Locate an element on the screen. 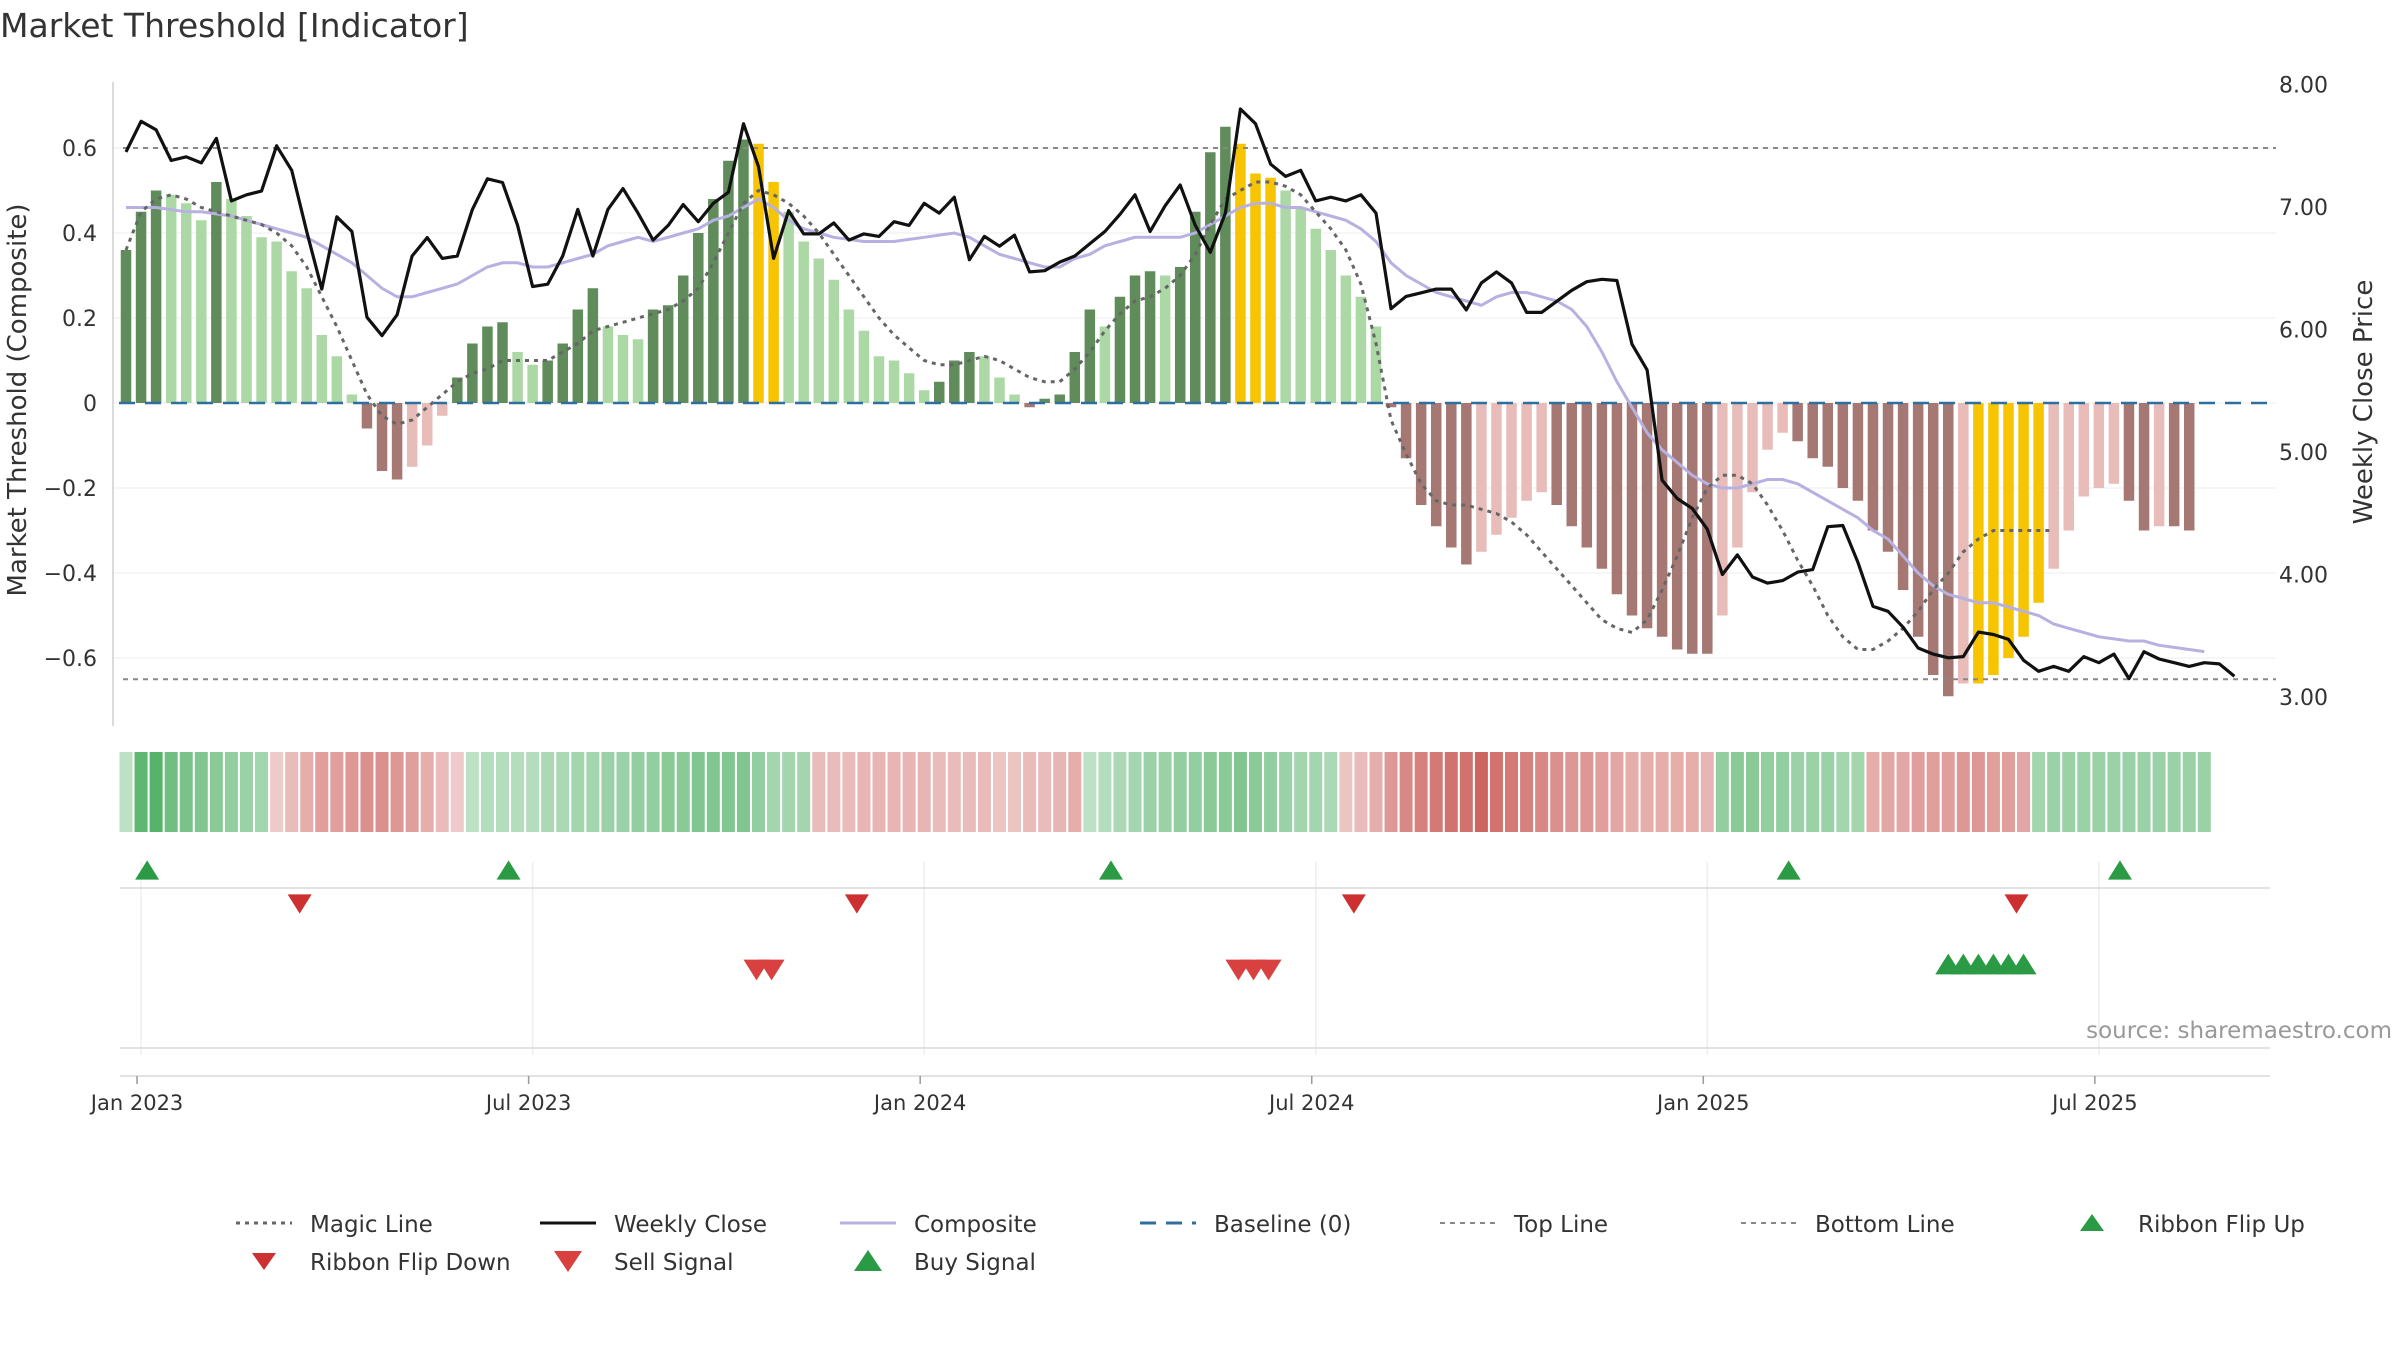 The image size is (2400, 1350). legend-label: Magic Line is located at coordinates (371, 1225).